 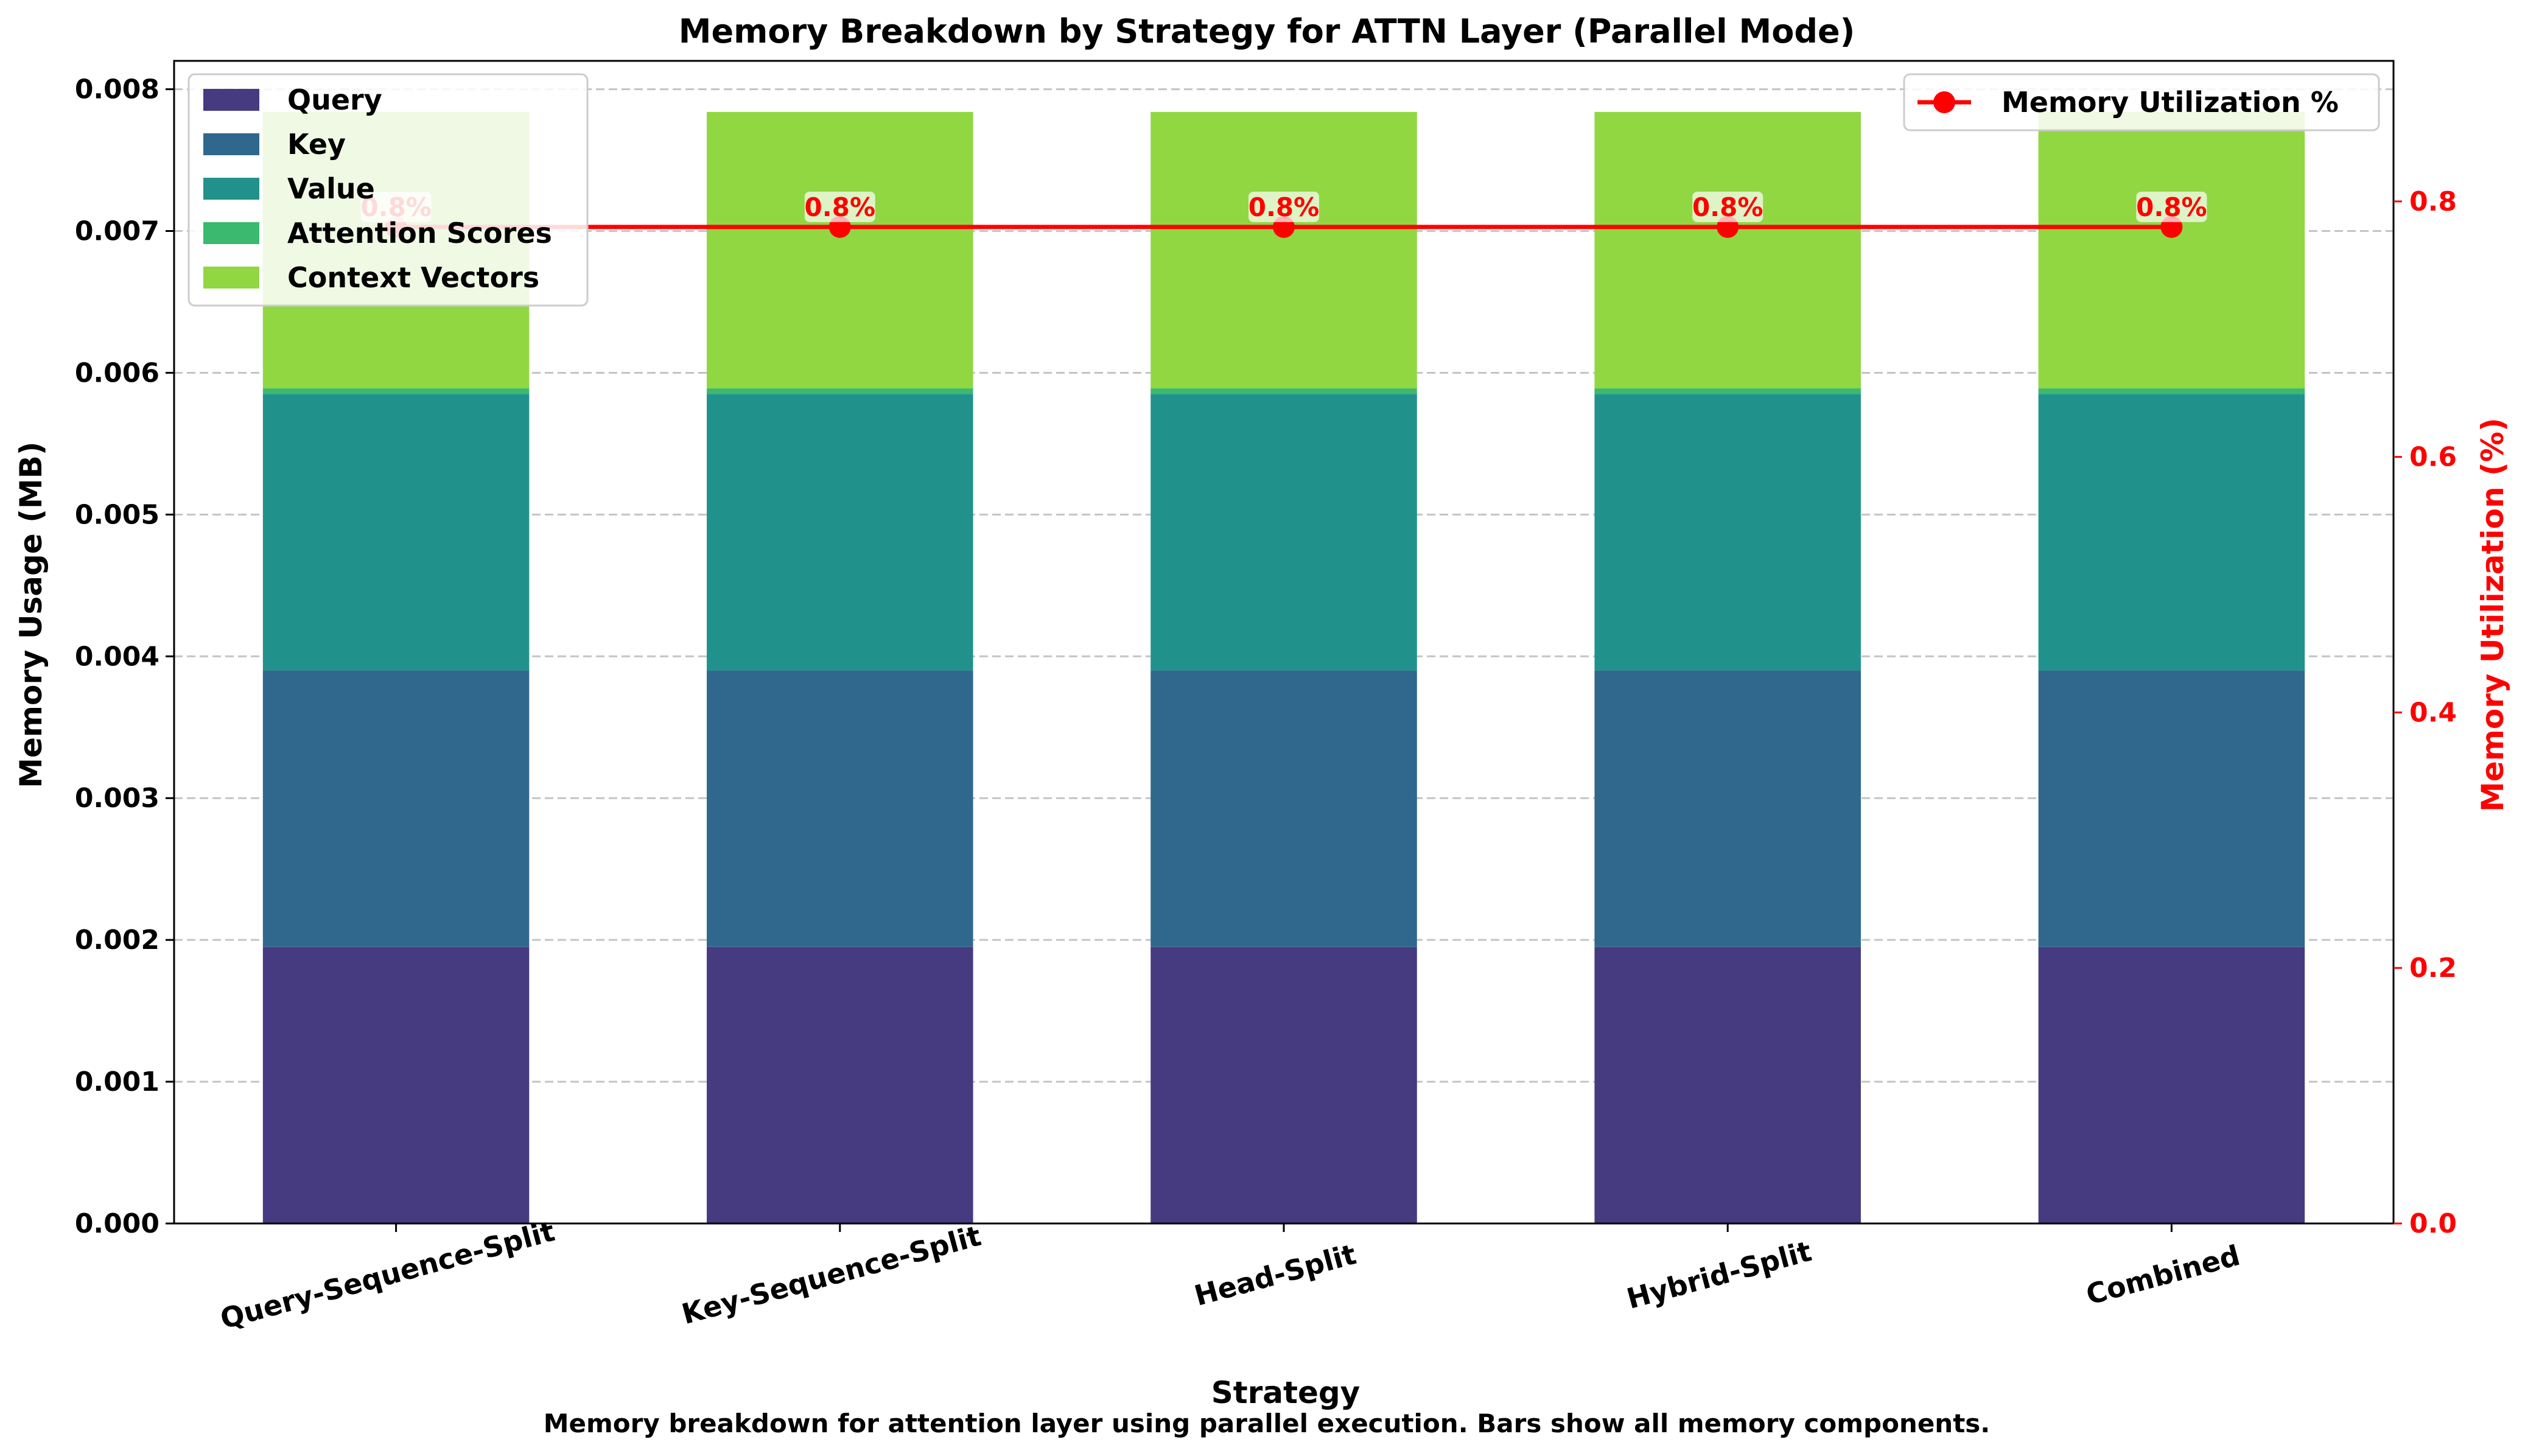 I want to click on y2-tick-label: 0.0, so click(x=2433, y=1223).